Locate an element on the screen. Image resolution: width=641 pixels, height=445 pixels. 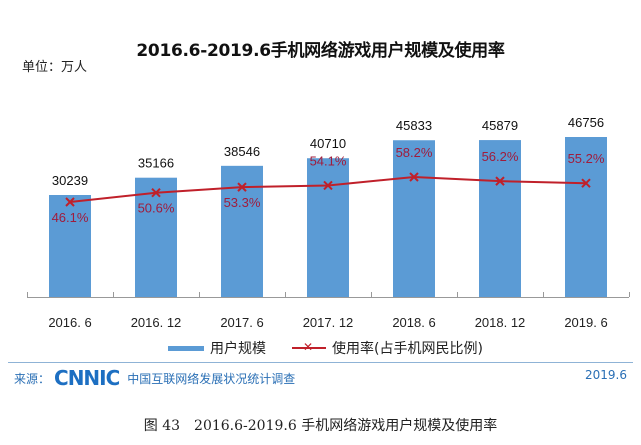
cnnic-logo: CNNIC is located at coordinates (87, 378).